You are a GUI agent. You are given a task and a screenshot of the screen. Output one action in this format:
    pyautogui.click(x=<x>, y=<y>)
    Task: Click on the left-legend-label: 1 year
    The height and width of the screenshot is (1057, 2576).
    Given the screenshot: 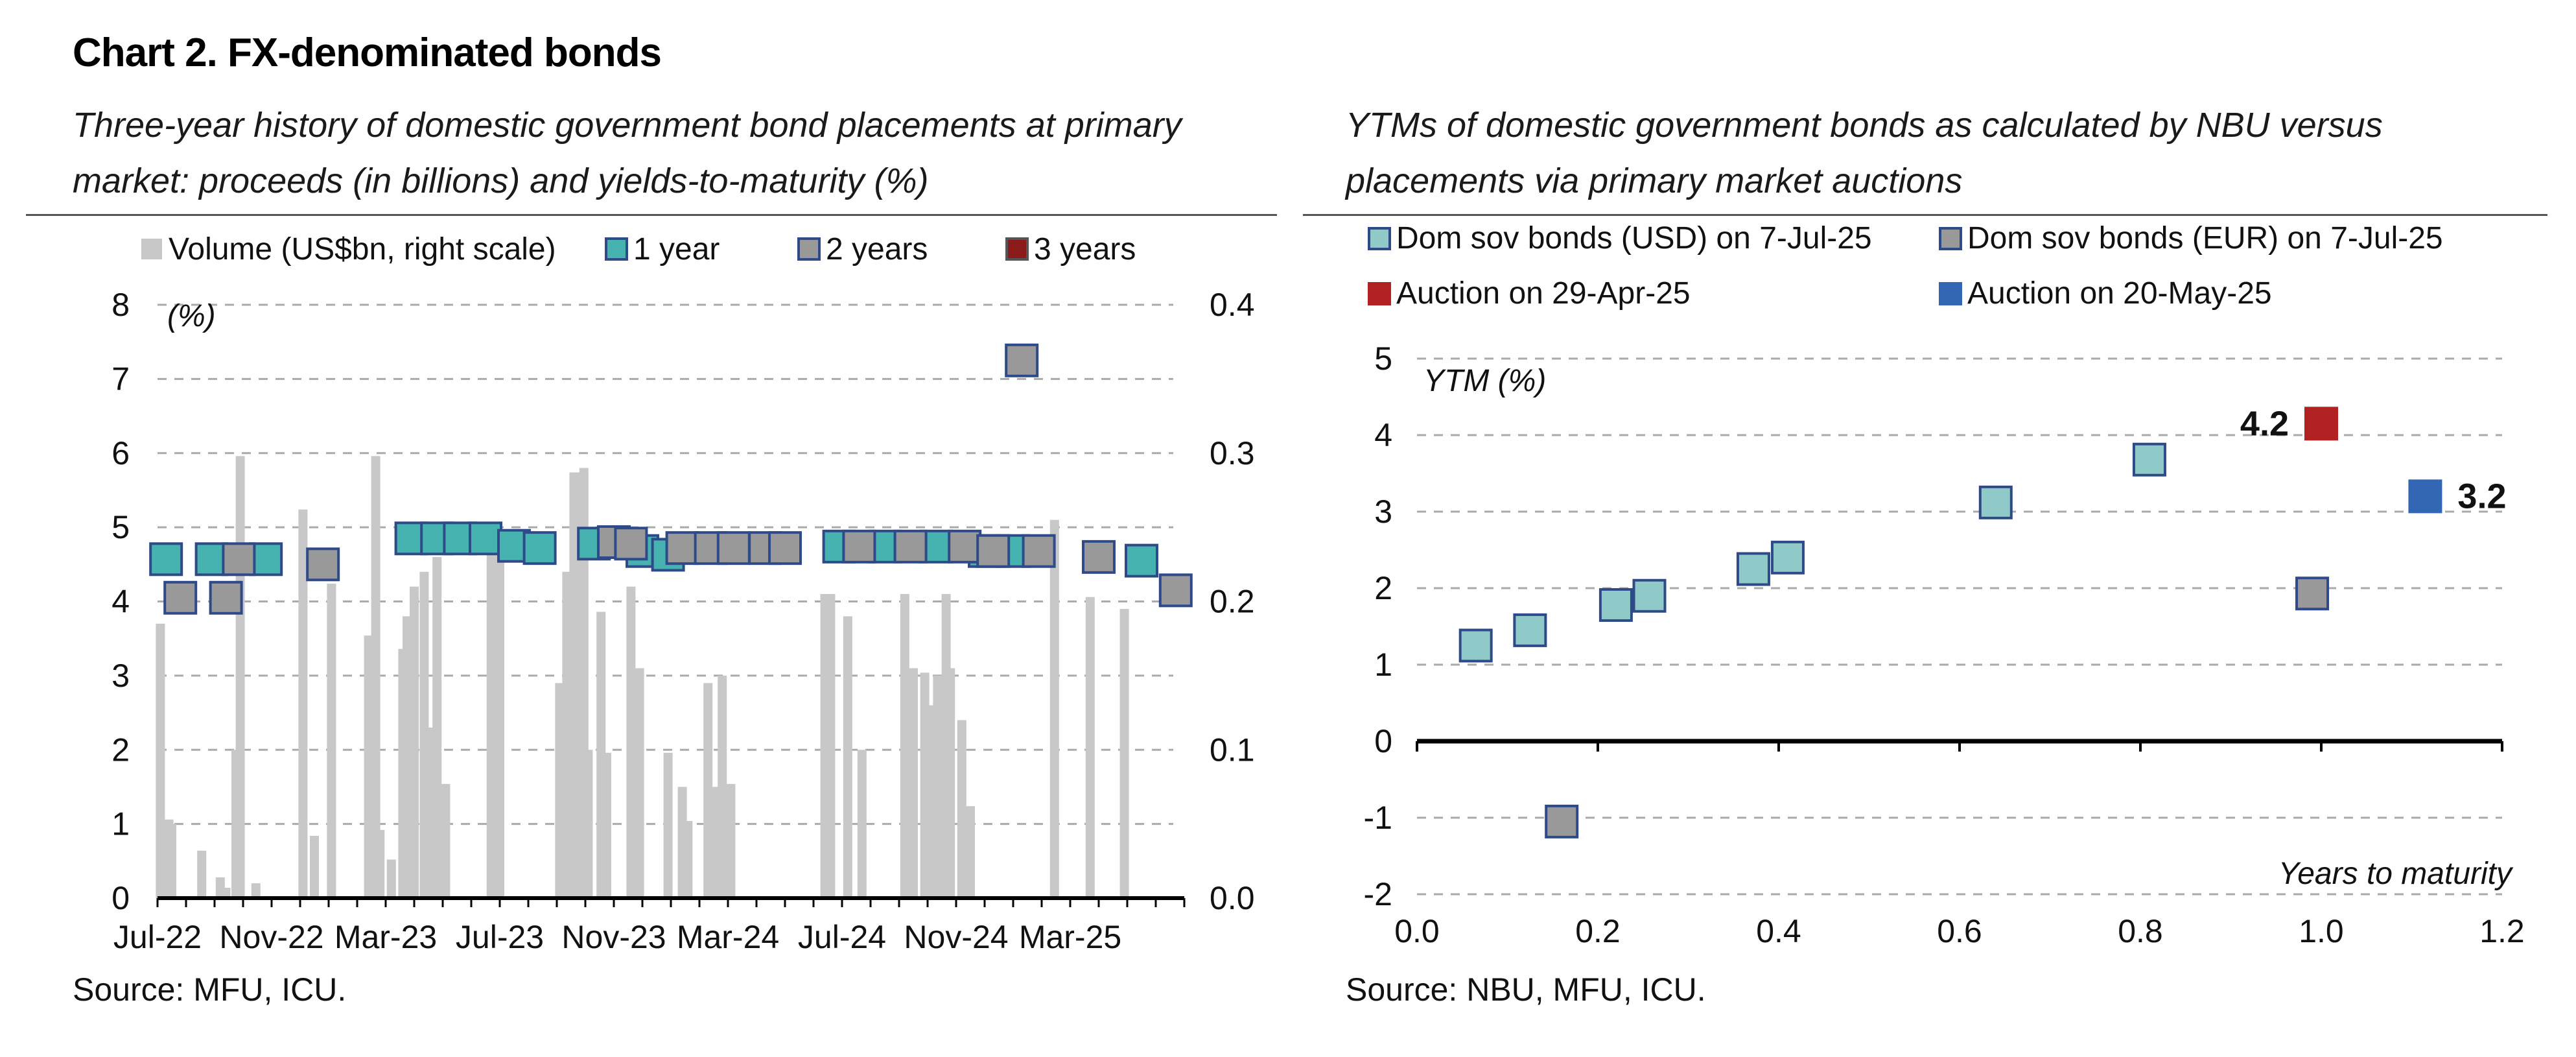 What is the action you would take?
    pyautogui.click(x=676, y=249)
    